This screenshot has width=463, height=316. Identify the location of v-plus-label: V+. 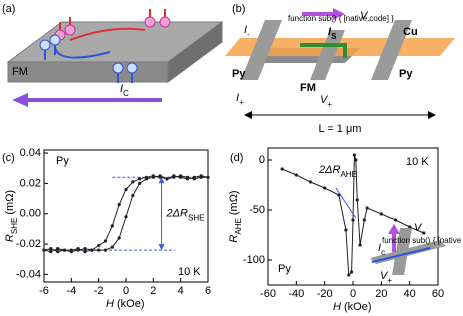
(326, 101).